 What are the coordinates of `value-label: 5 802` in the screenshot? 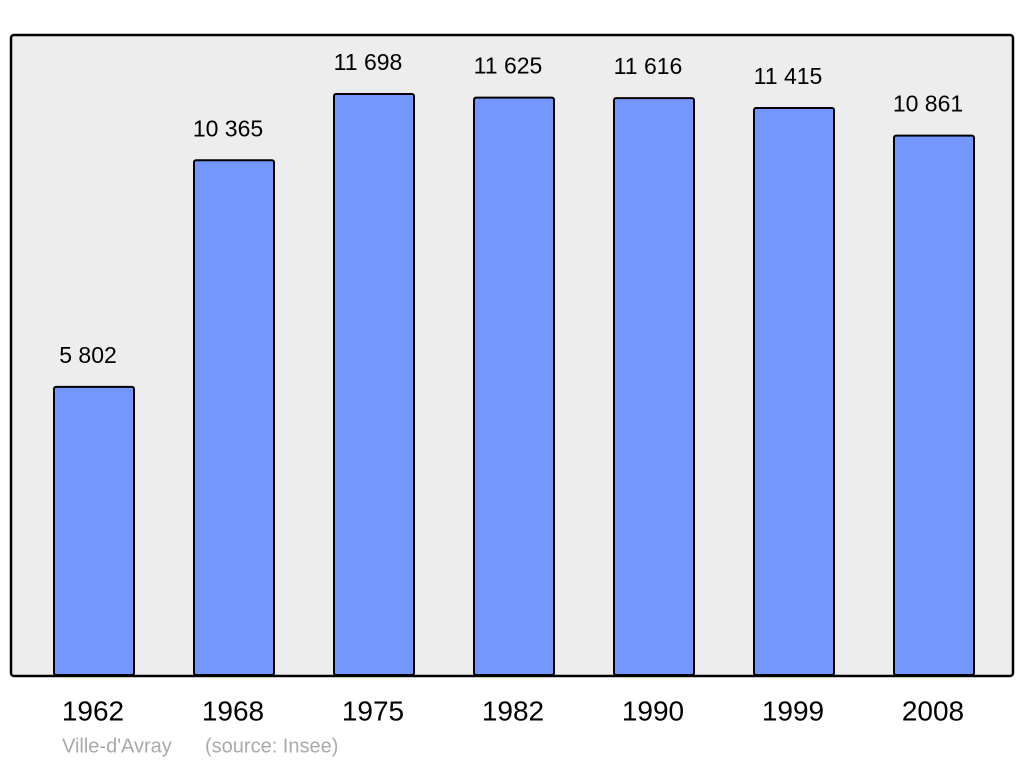 It's located at (88, 355).